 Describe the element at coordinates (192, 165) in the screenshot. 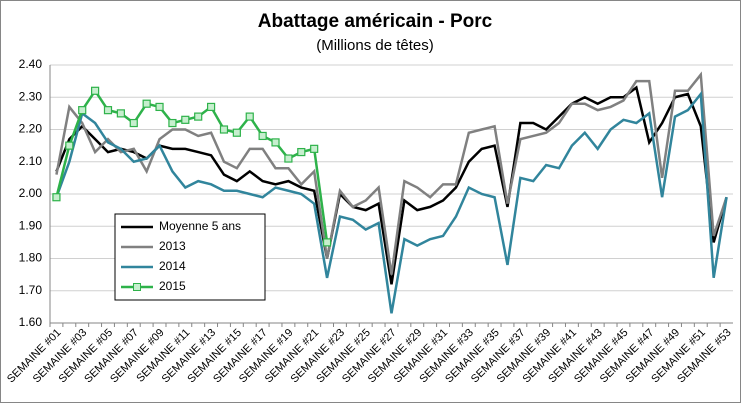

I see `series-line` at that location.